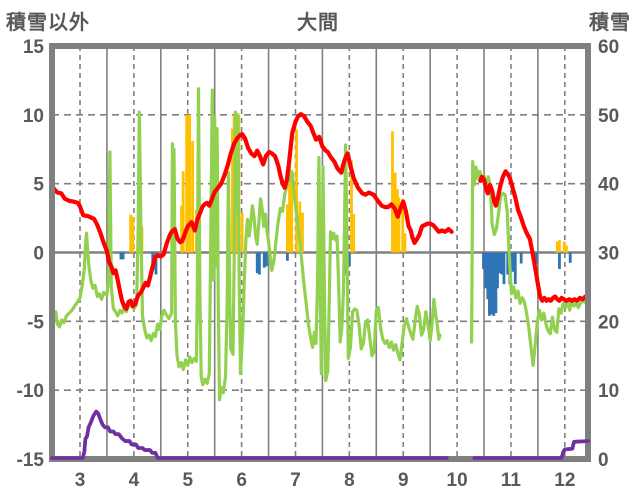 The height and width of the screenshot is (501, 636). I want to click on right-axis-tick: 10, so click(608, 391).